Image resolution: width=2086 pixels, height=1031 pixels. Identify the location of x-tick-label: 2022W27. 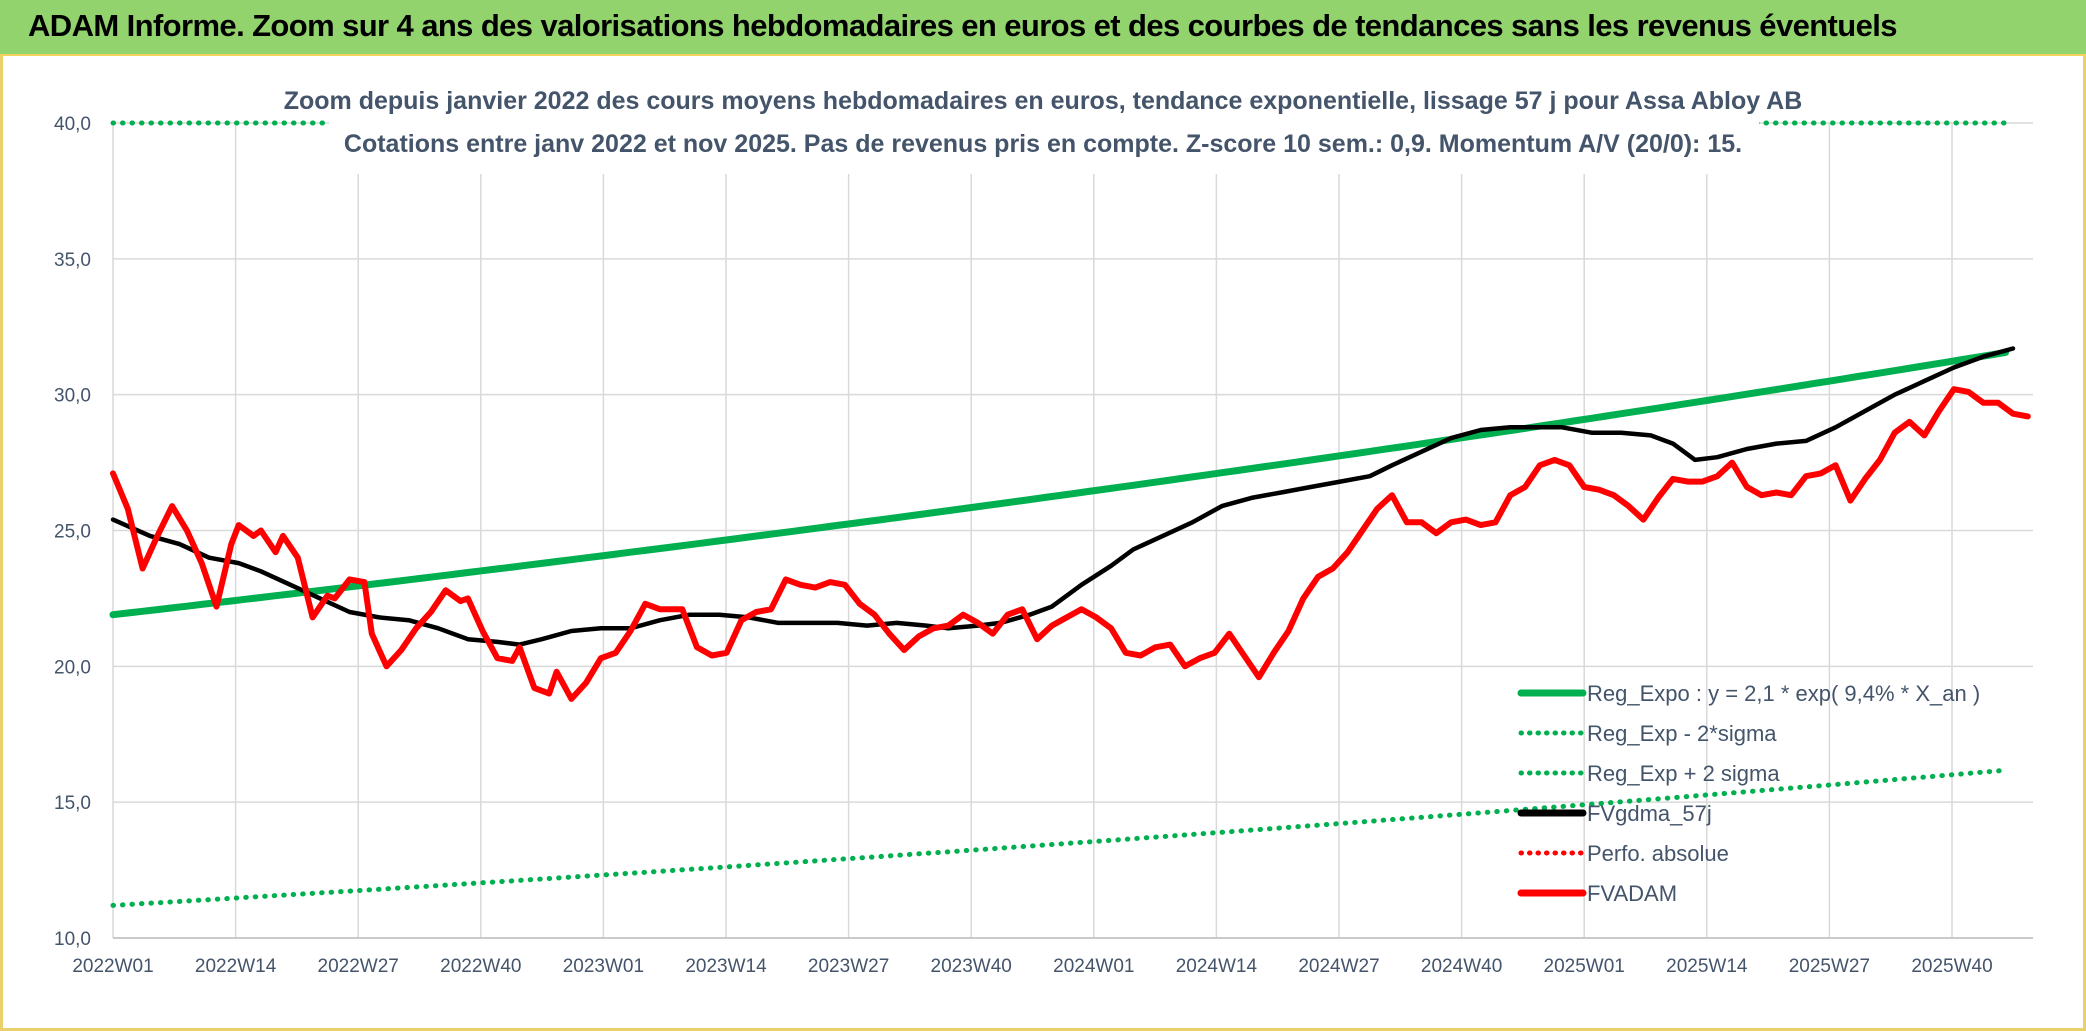
(358, 966).